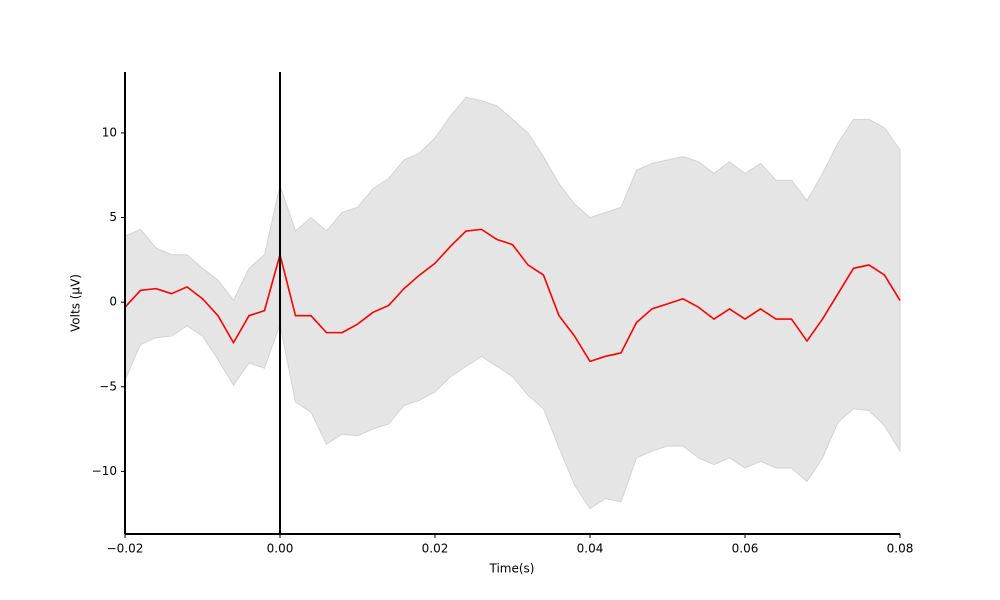 The height and width of the screenshot is (600, 1000). I want to click on x-tick-label: 0.04, so click(590, 549).